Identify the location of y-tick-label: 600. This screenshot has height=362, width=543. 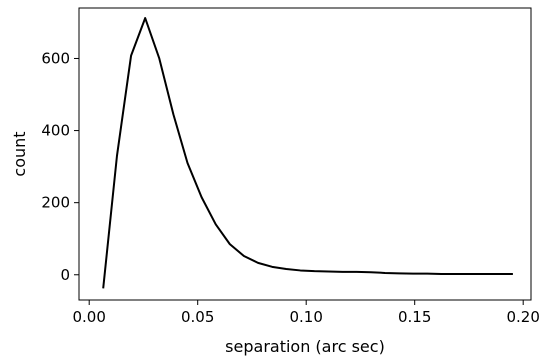
(55, 58).